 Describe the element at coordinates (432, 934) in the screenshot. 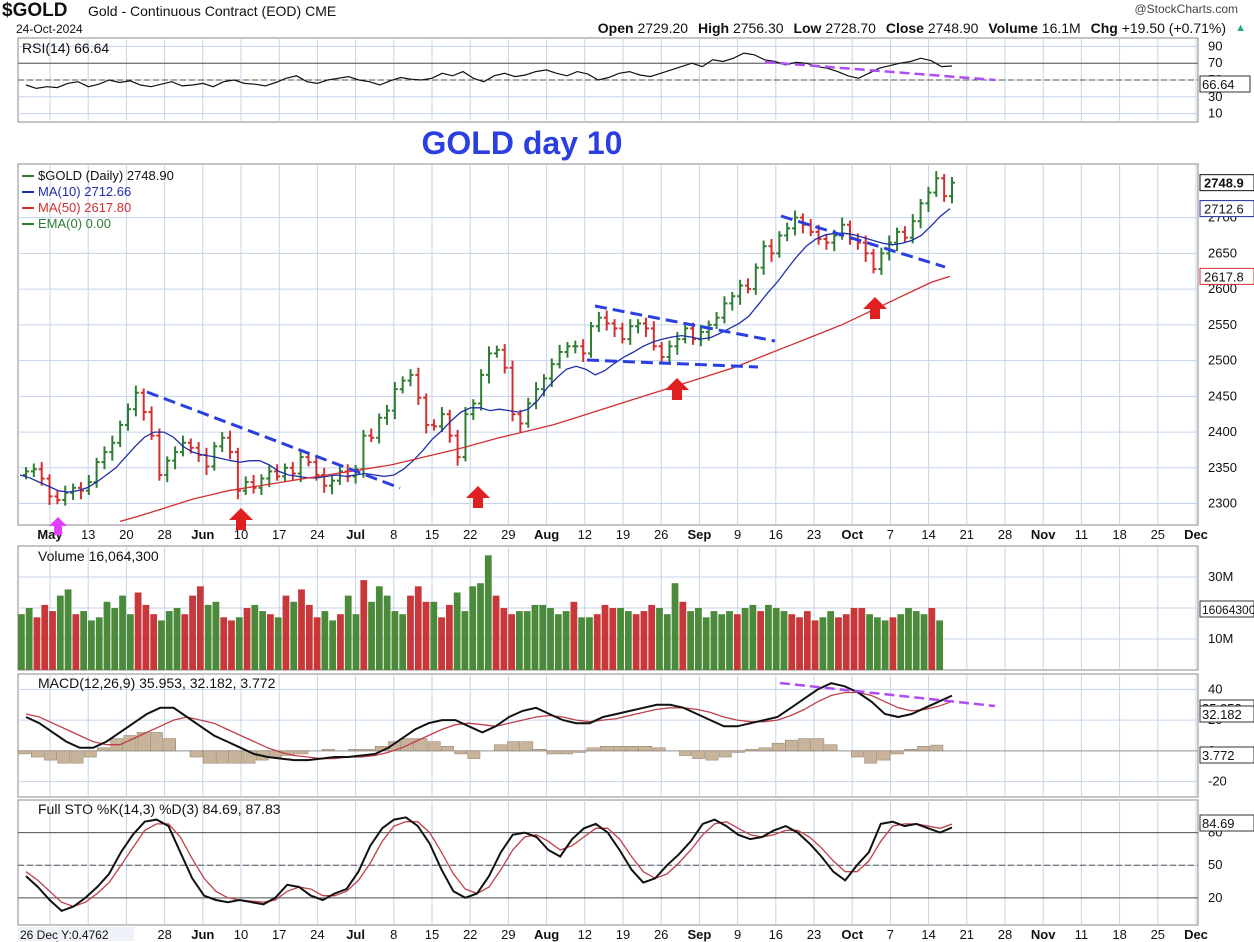

I see `x-tick-label: 15` at that location.